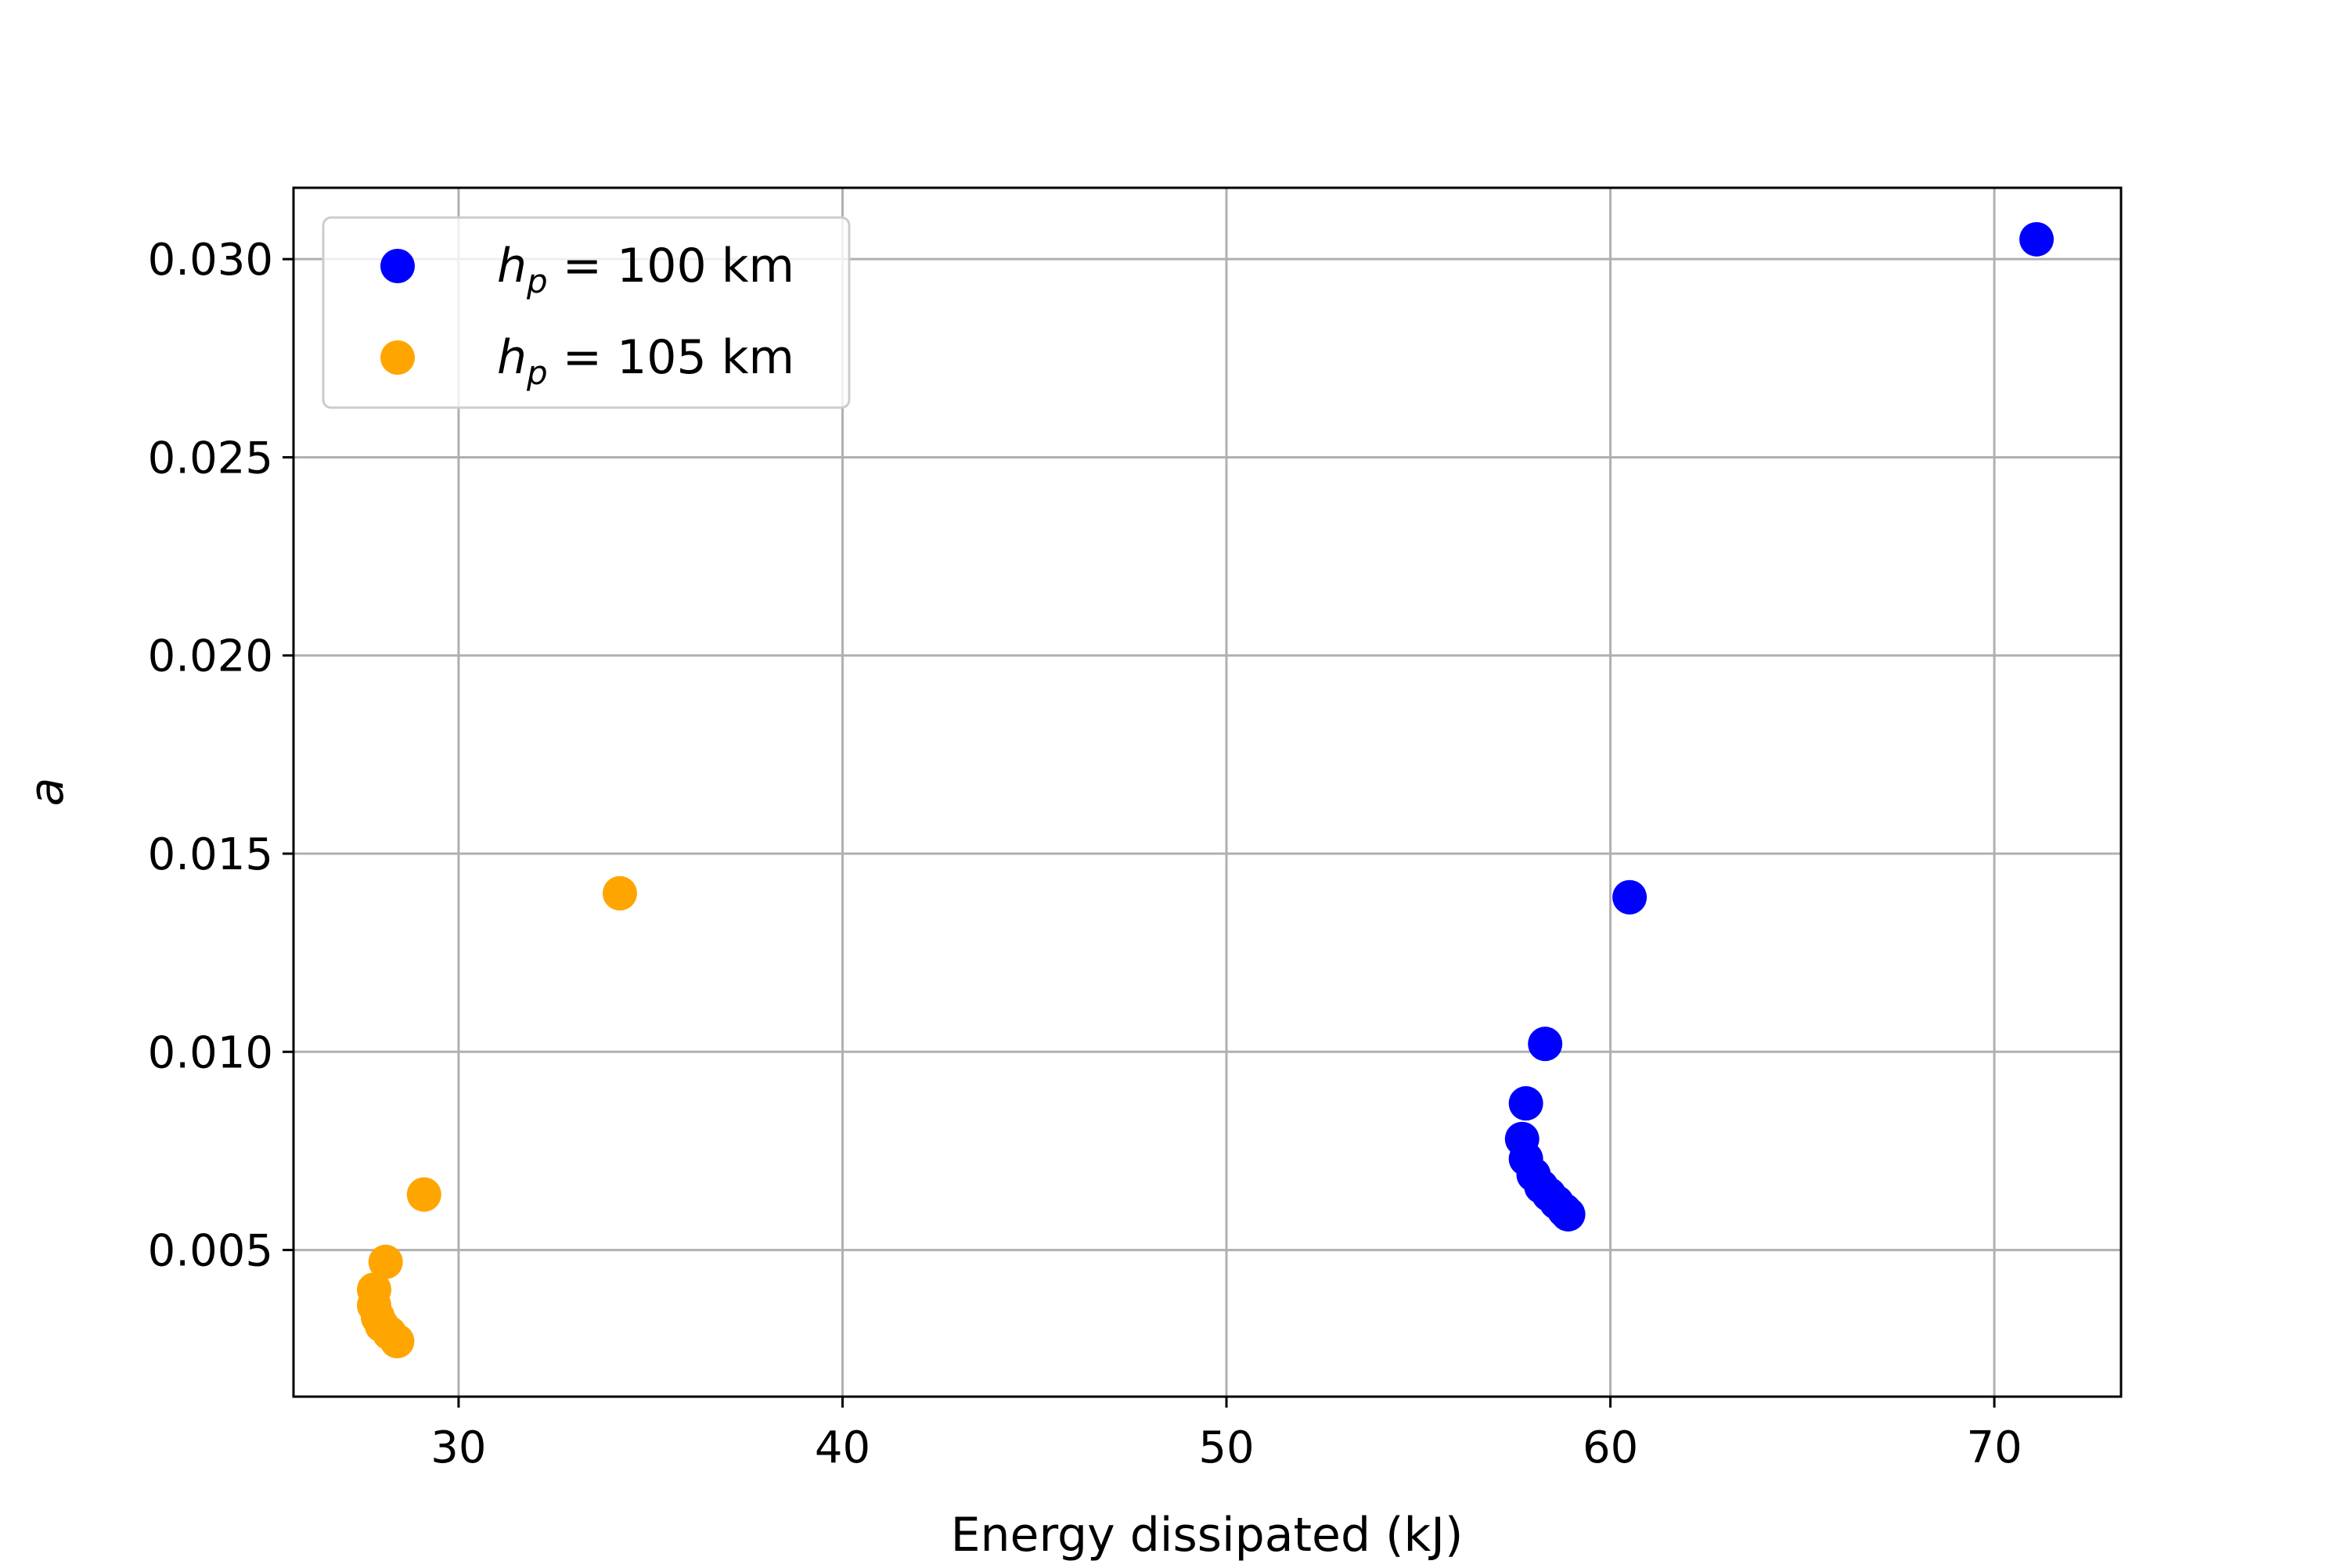 The height and width of the screenshot is (1568, 2348). I want to click on y-axis-label: a, so click(47, 793).